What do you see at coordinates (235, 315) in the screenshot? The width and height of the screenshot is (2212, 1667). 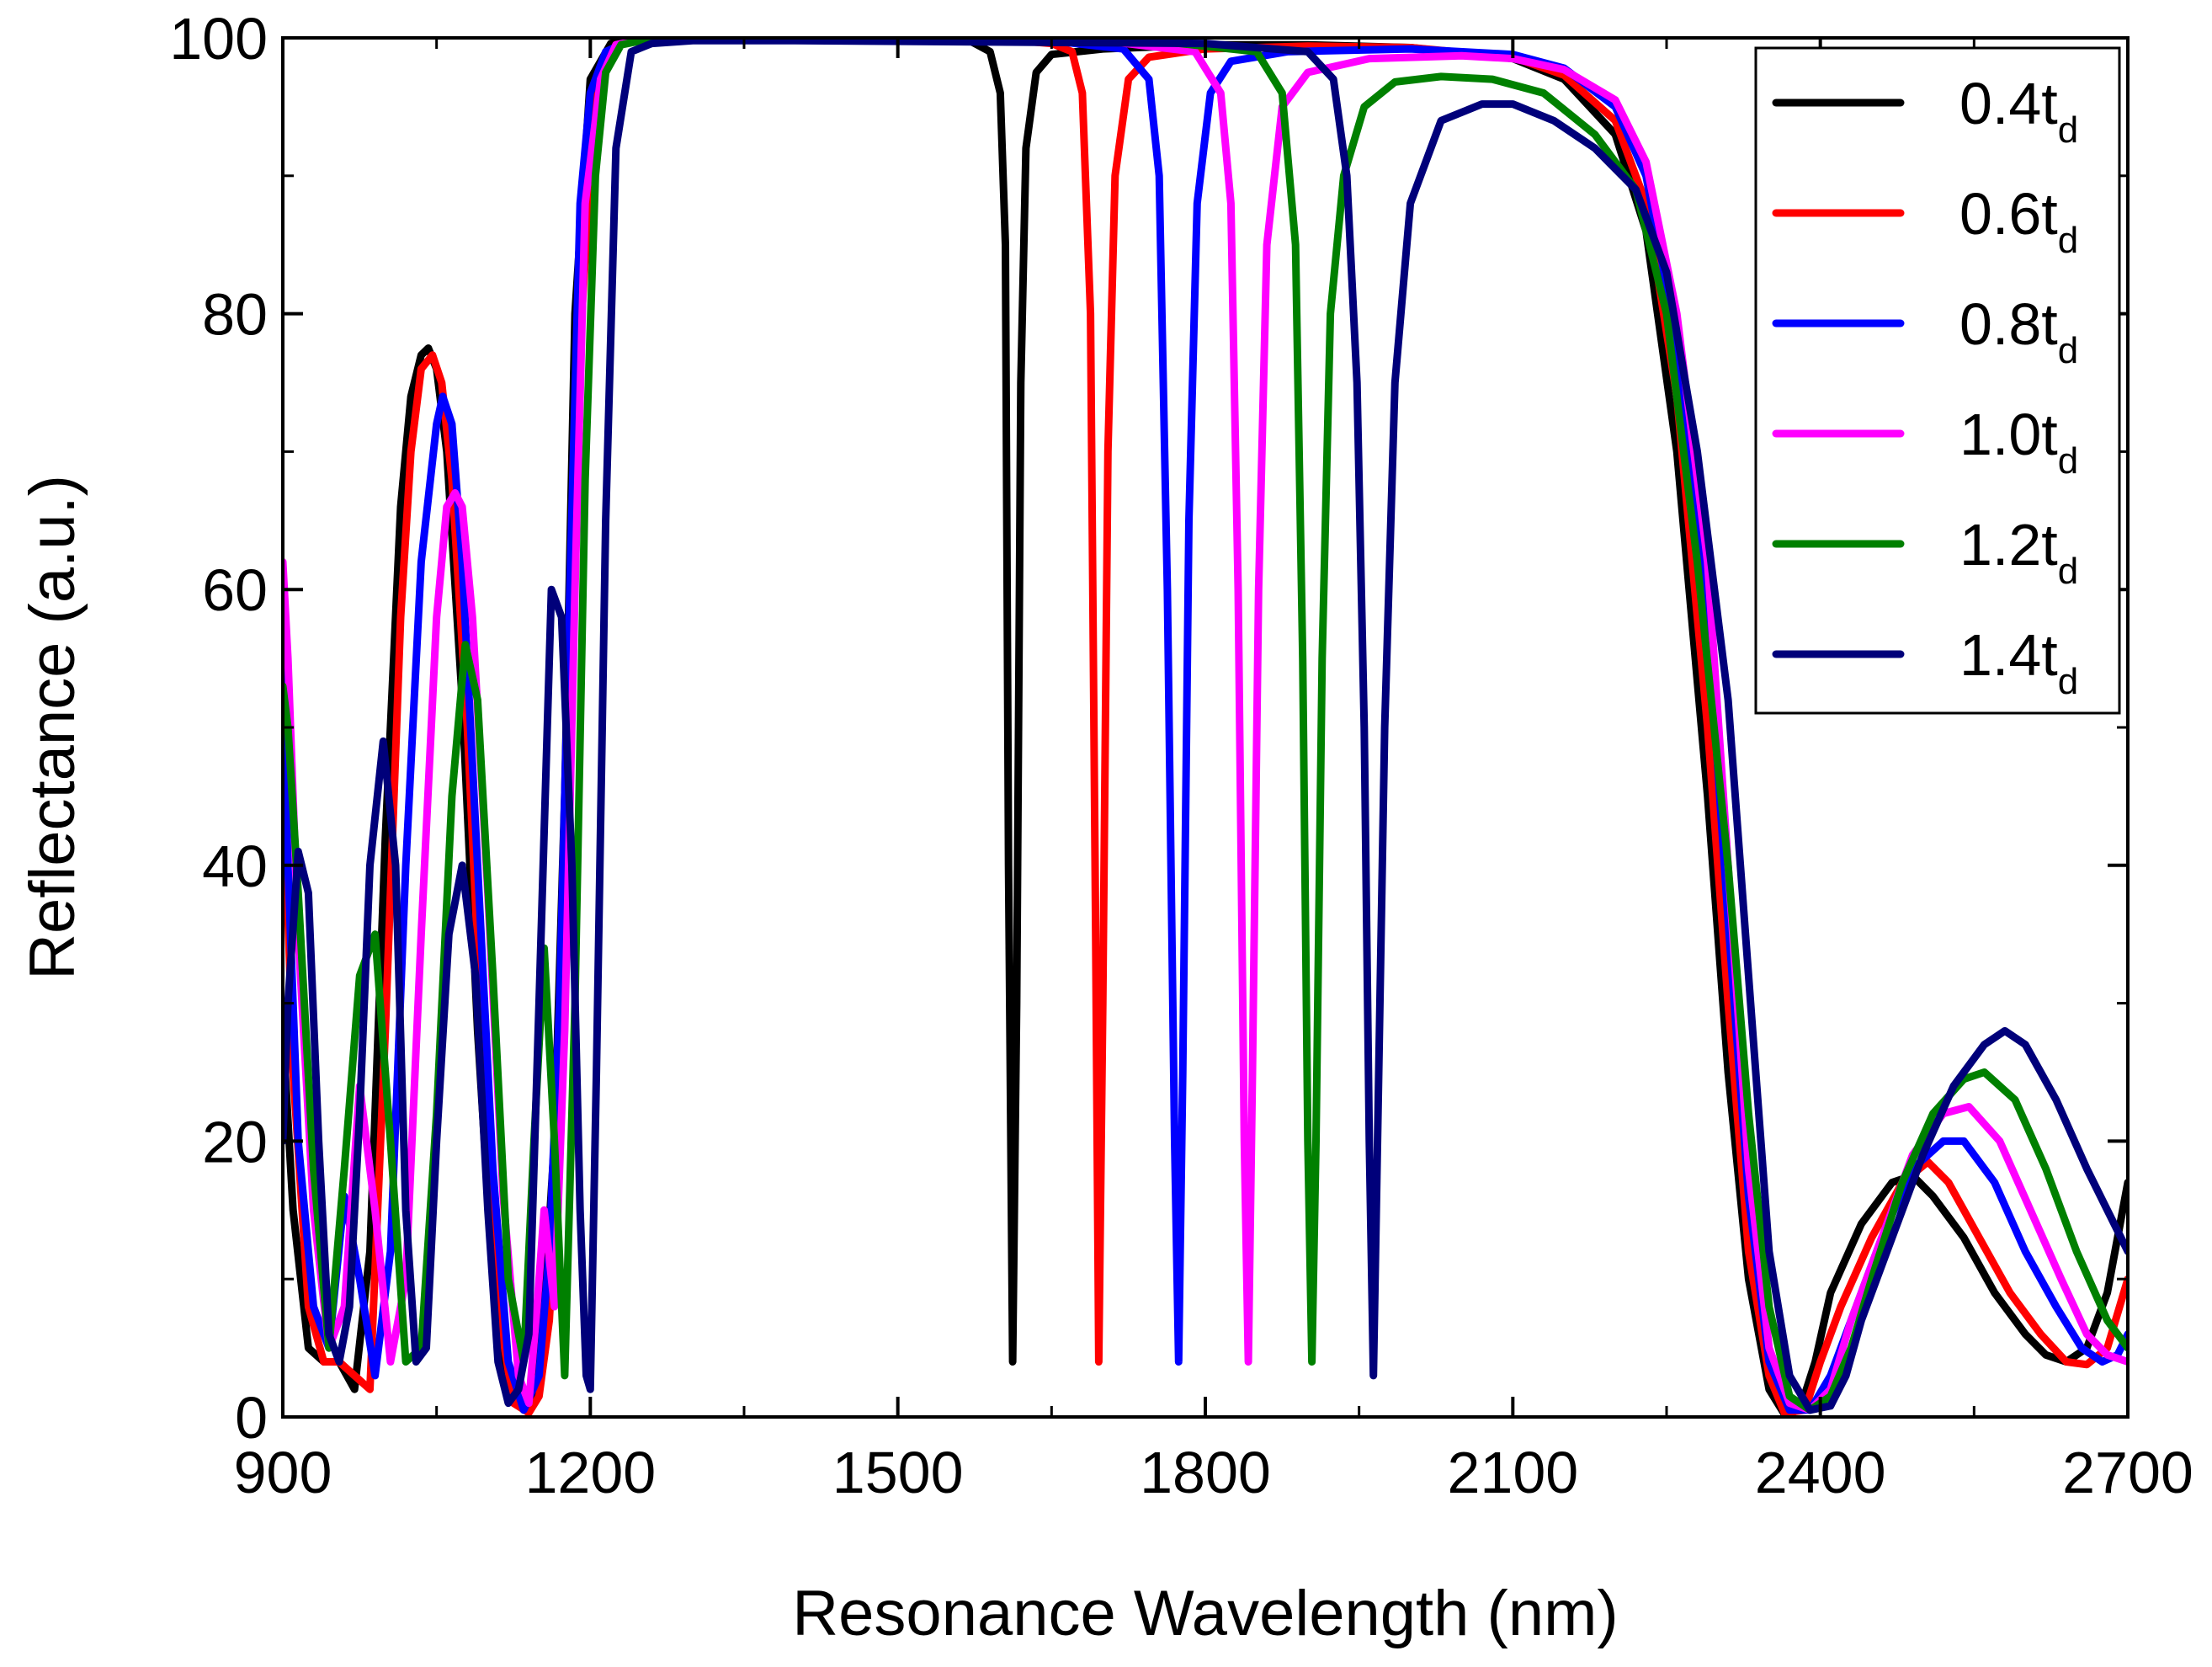 I see `y-tick-label: 80` at bounding box center [235, 315].